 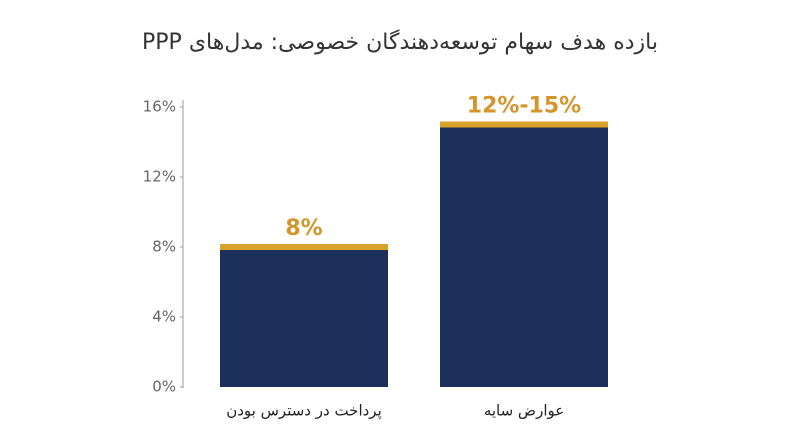 I want to click on value-label: 12%-15%, so click(x=524, y=106).